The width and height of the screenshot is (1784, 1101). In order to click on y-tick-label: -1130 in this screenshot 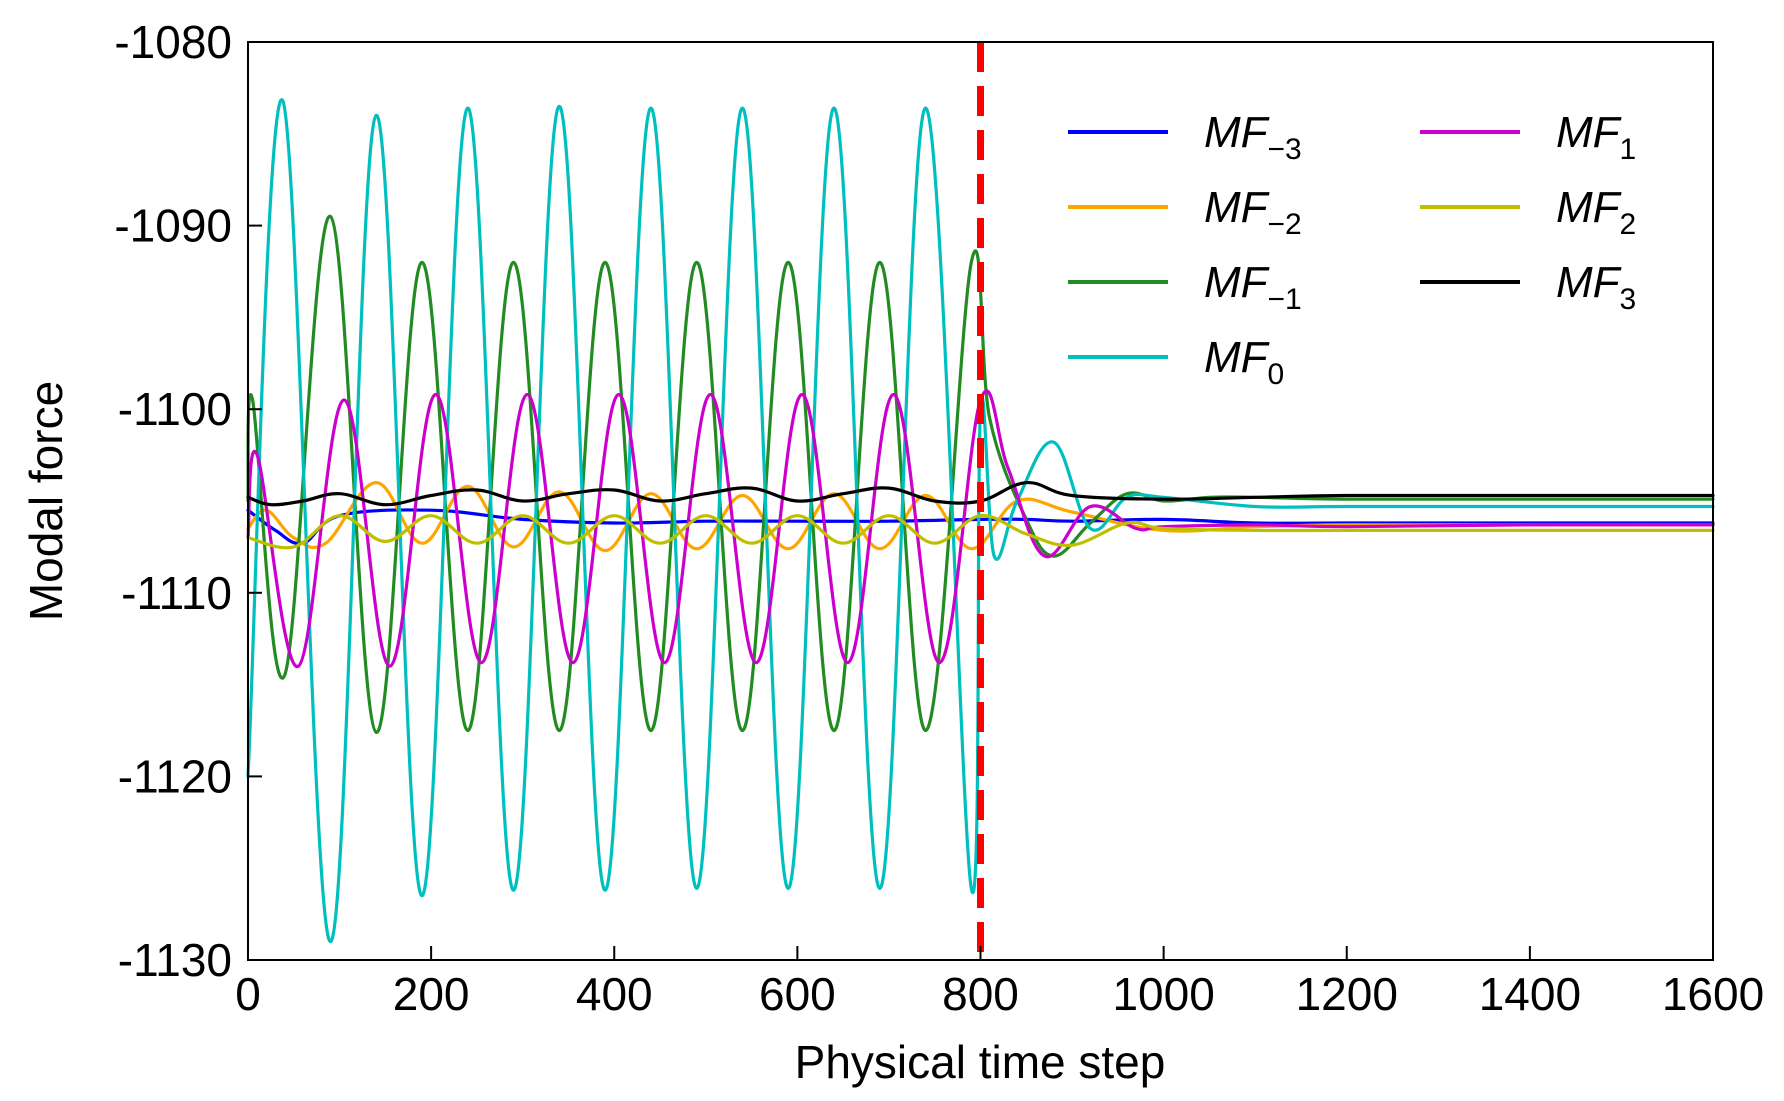, I will do `click(175, 960)`.